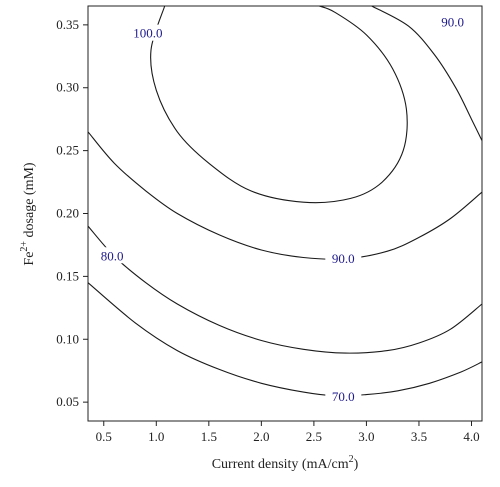  What do you see at coordinates (209, 436) in the screenshot?
I see `x-tick-label: 1.5` at bounding box center [209, 436].